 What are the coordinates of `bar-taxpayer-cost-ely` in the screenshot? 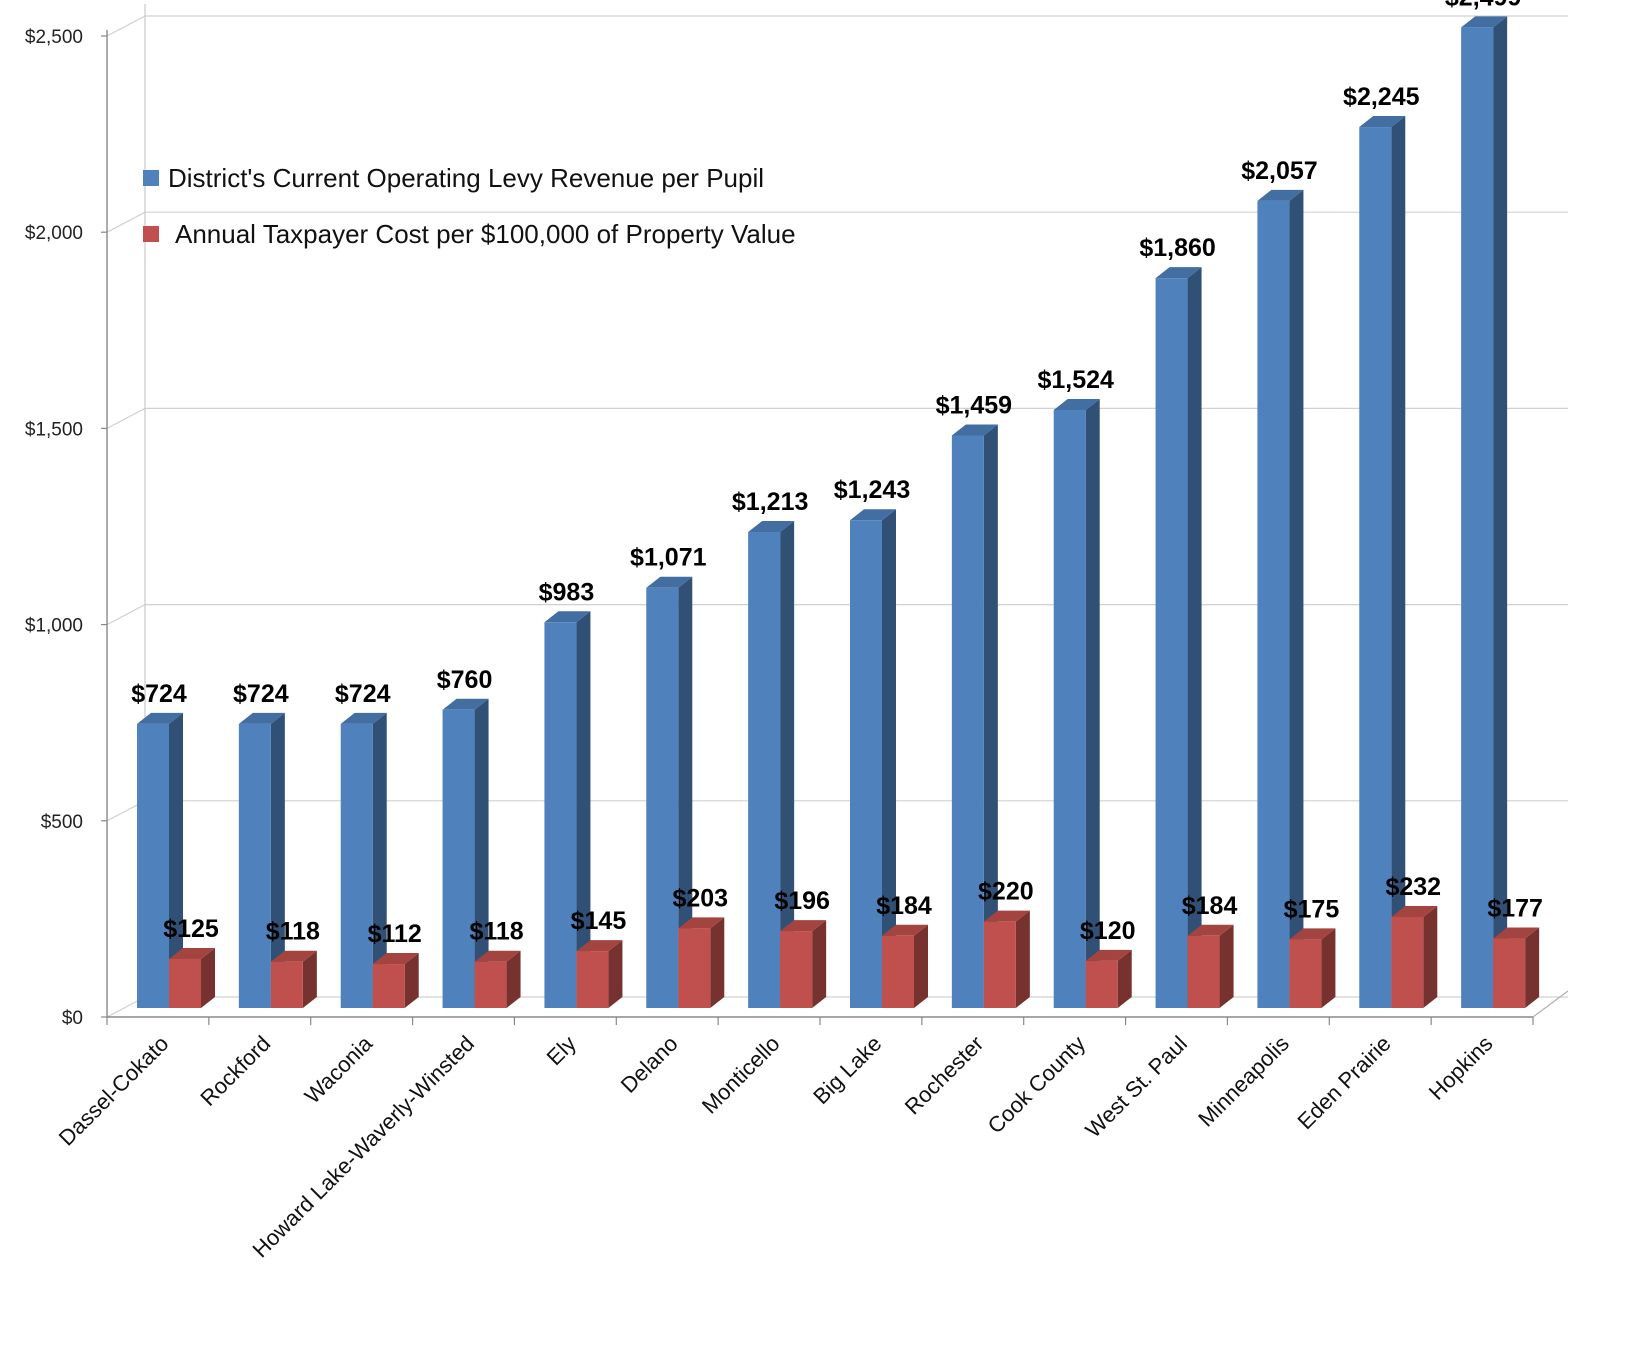 It's located at (599, 974).